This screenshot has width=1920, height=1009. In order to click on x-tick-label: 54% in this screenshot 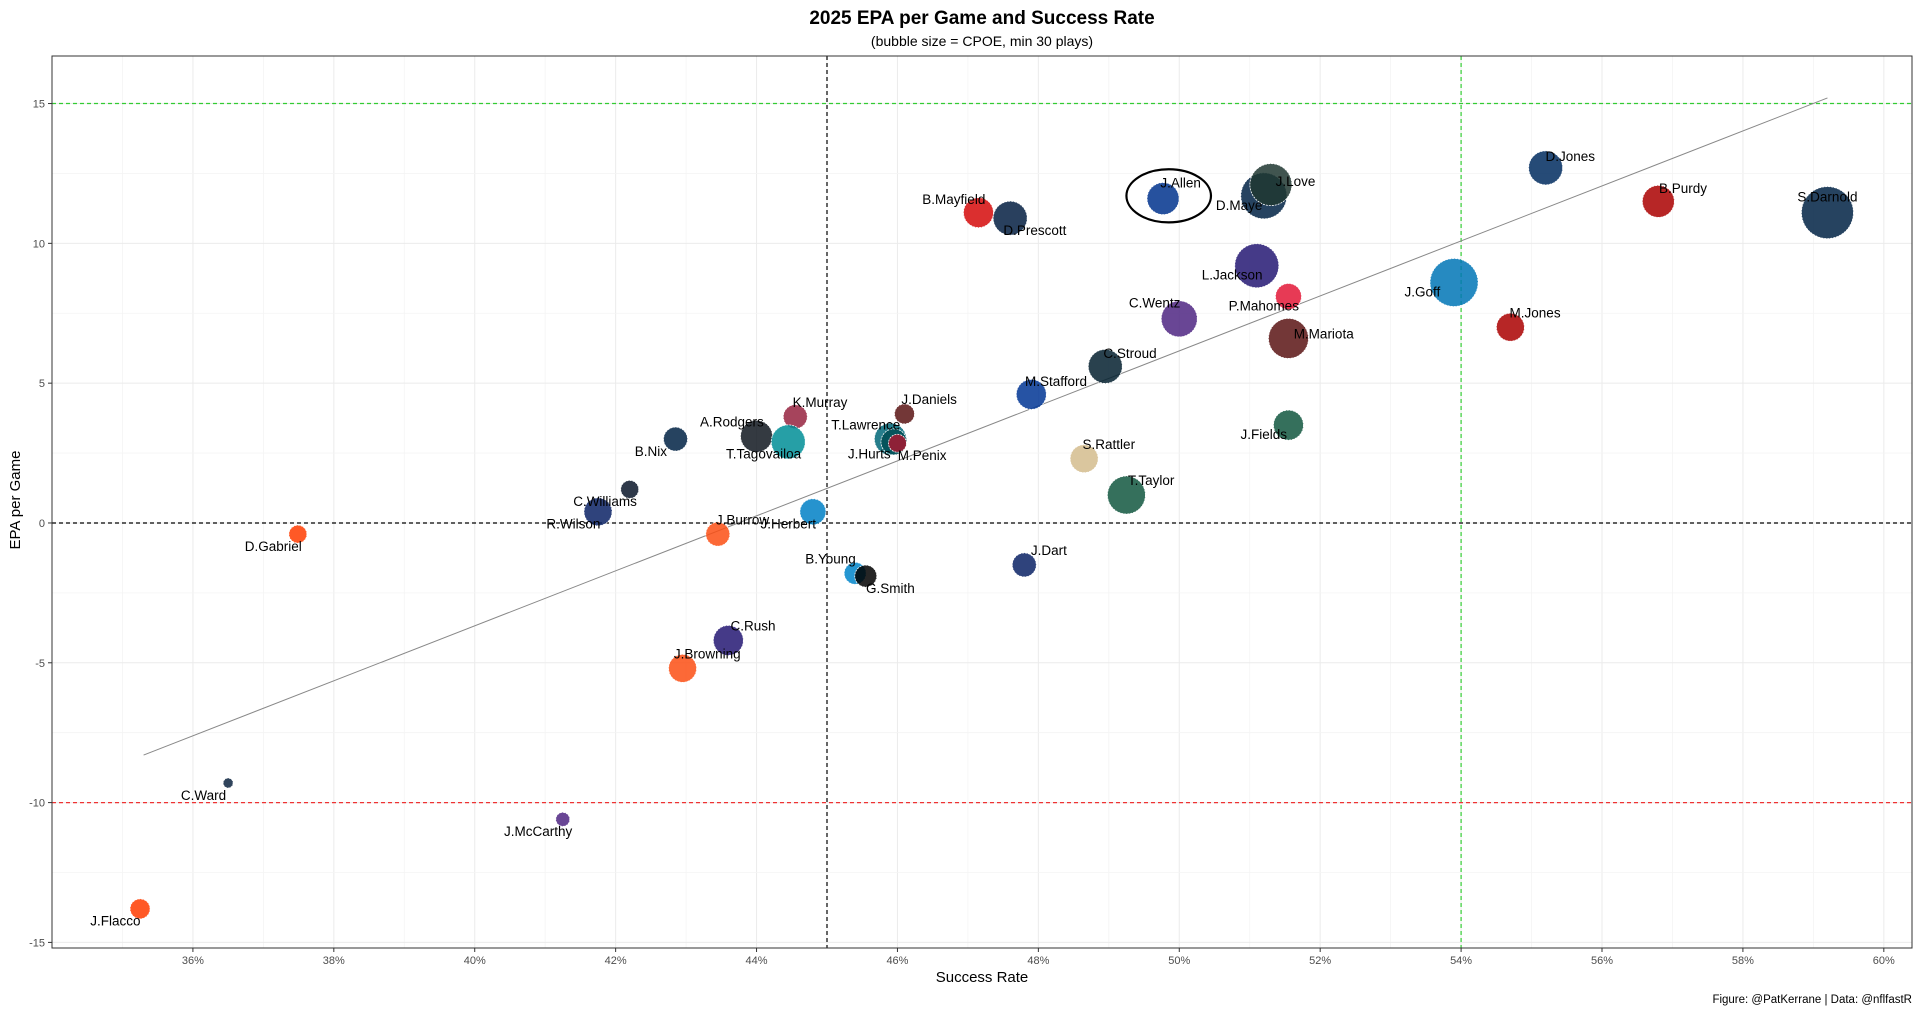, I will do `click(1461, 961)`.